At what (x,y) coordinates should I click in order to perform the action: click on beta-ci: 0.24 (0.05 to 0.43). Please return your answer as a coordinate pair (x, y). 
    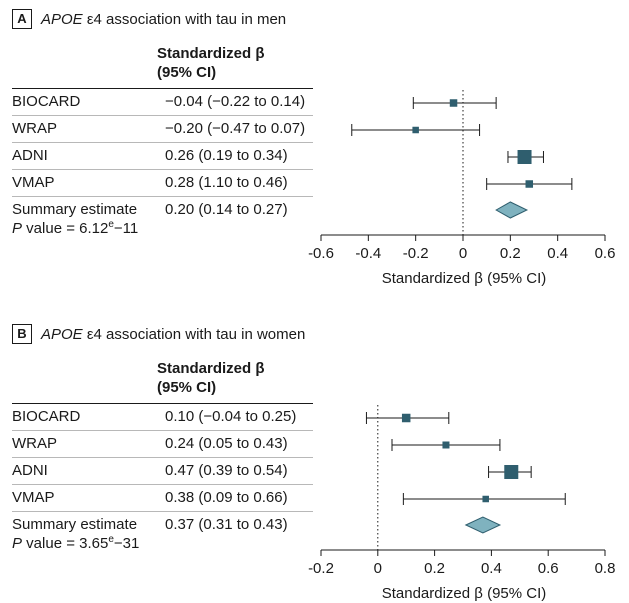
    Looking at the image, I should click on (226, 443).